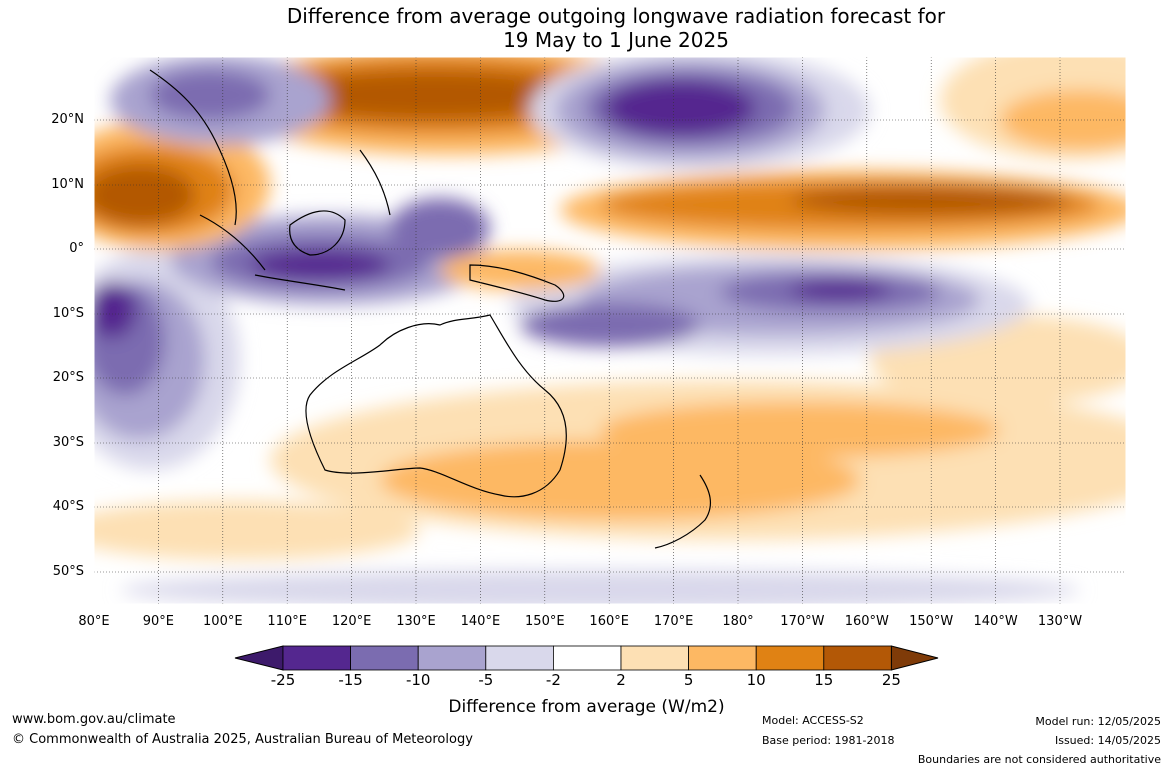 The width and height of the screenshot is (1173, 770). What do you see at coordinates (193, 147) in the screenshot?
I see `indochina-outline` at bounding box center [193, 147].